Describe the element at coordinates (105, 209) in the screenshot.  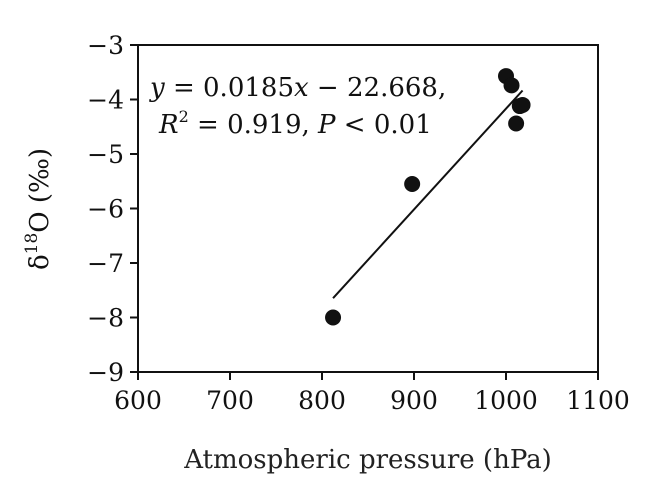
I see `y-tick-label: −6` at that location.